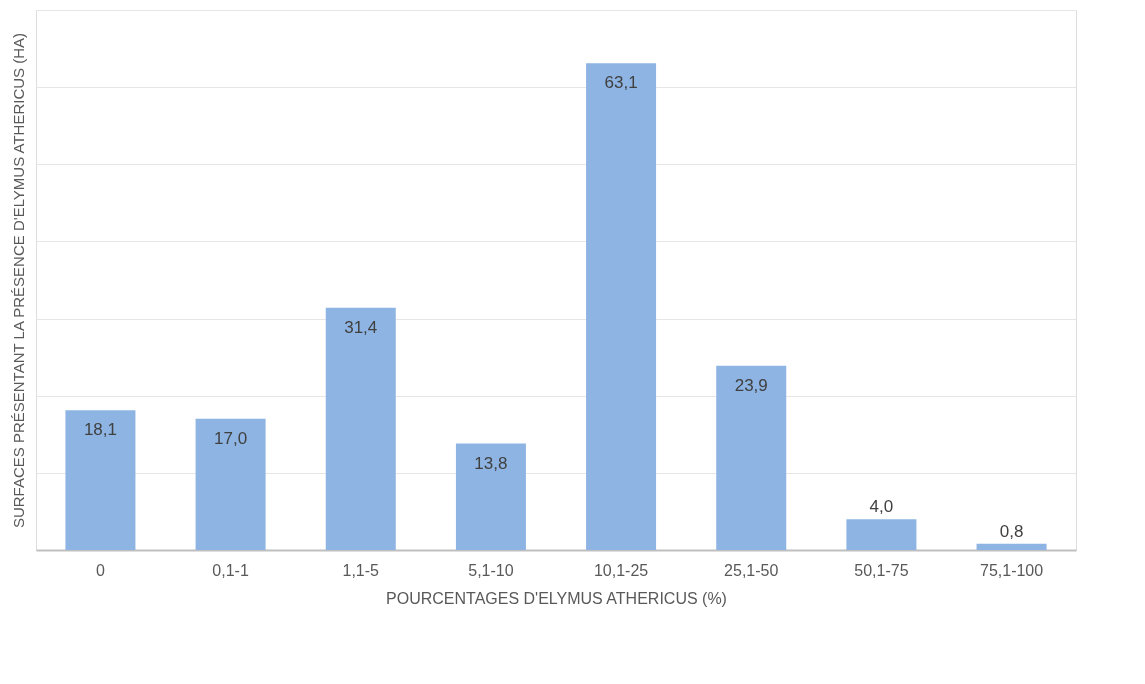 Image resolution: width=1145 pixels, height=684 pixels. I want to click on data-label: 13,8, so click(491, 463).